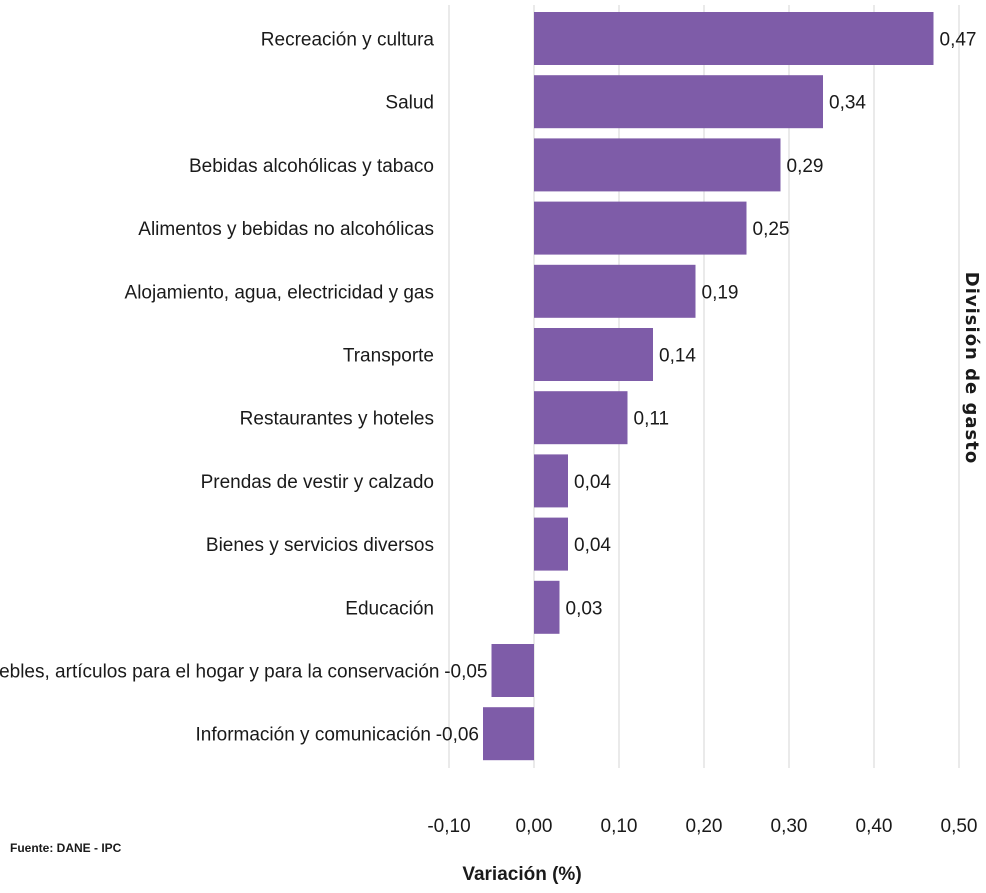 The height and width of the screenshot is (893, 986). Describe the element at coordinates (286, 229) in the screenshot. I see `category-label: Alimentos y bebidas no alcohólicas` at that location.